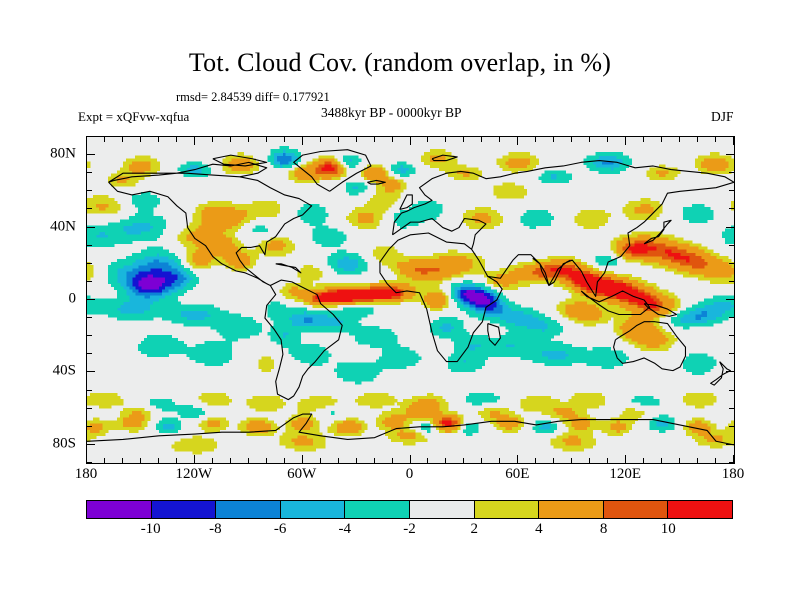  Describe the element at coordinates (215, 529) in the screenshot. I see `colorbar-tick-label: -8` at that location.